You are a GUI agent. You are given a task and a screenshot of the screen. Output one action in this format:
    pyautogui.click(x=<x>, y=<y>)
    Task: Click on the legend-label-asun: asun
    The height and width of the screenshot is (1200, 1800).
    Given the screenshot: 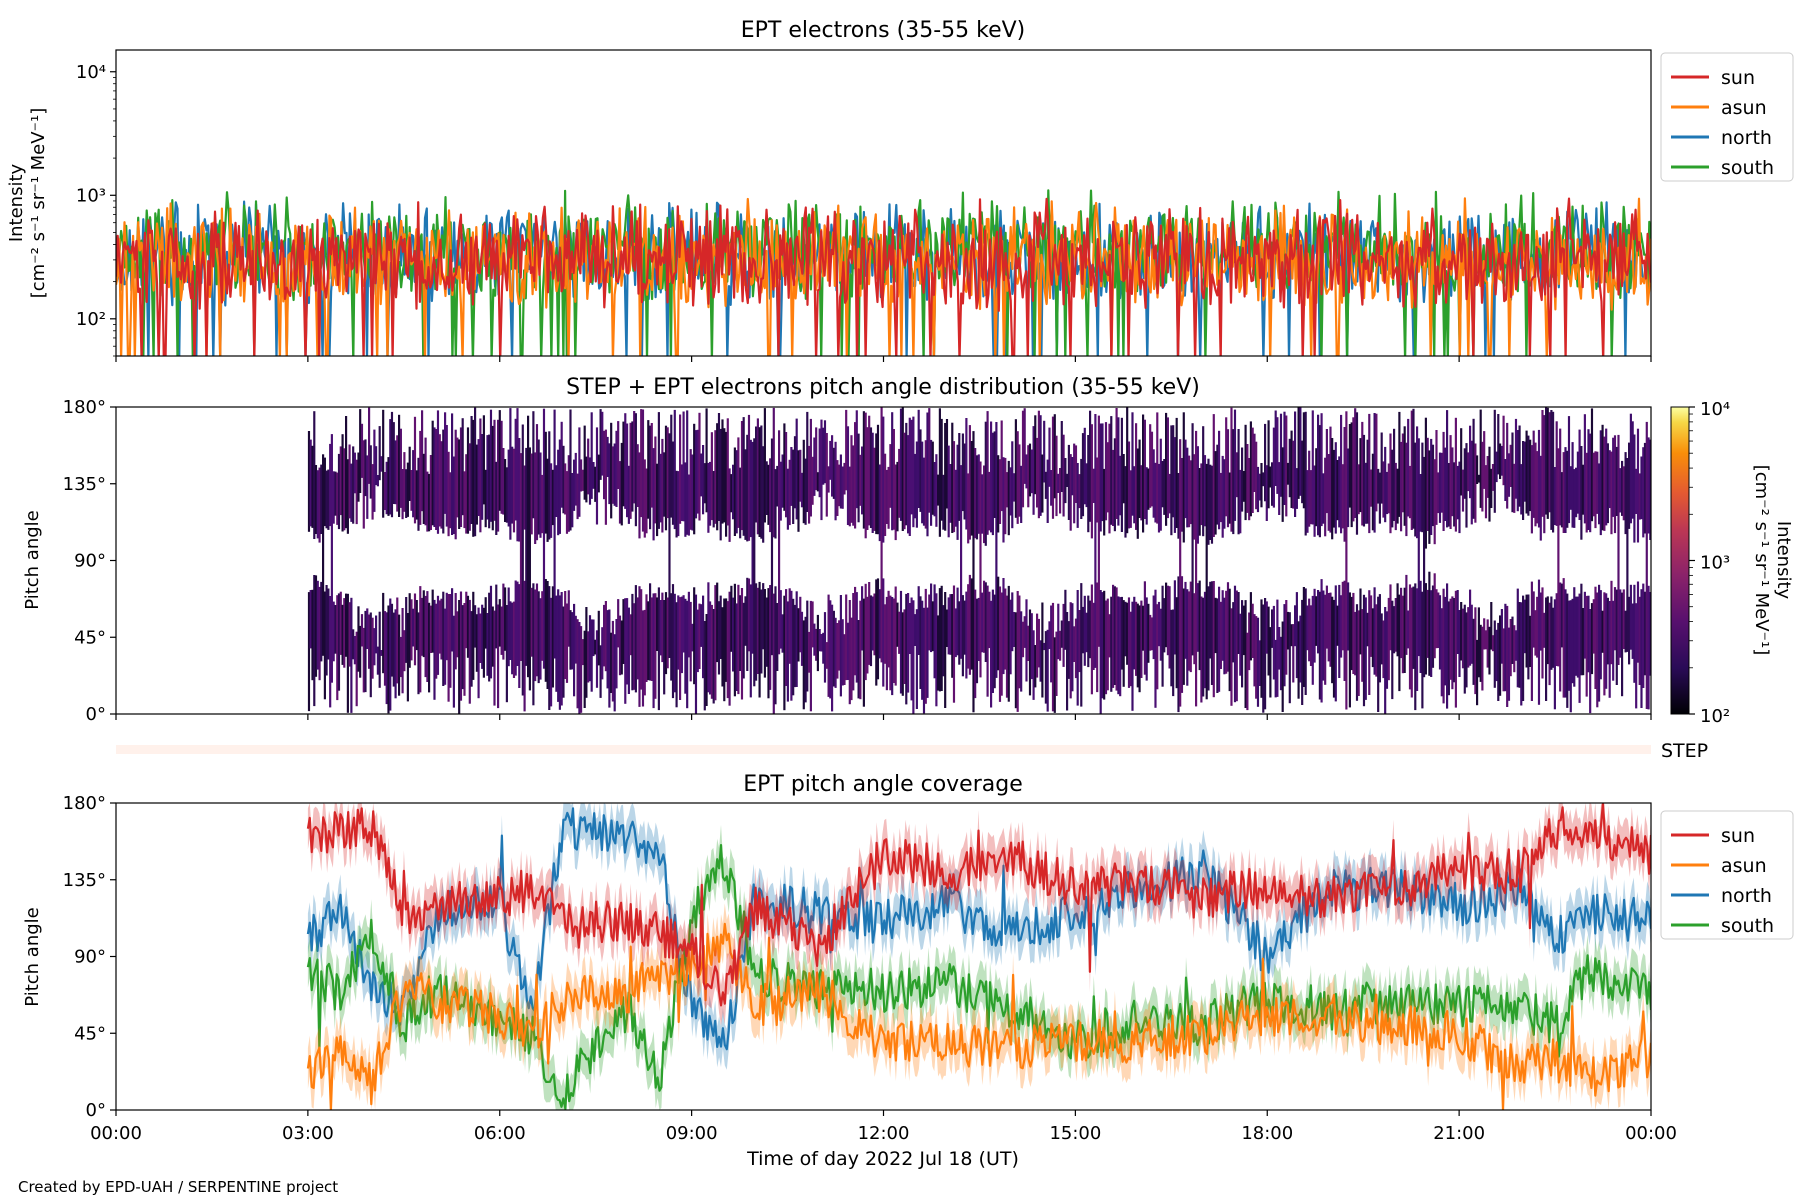 What is the action you would take?
    pyautogui.click(x=1744, y=108)
    